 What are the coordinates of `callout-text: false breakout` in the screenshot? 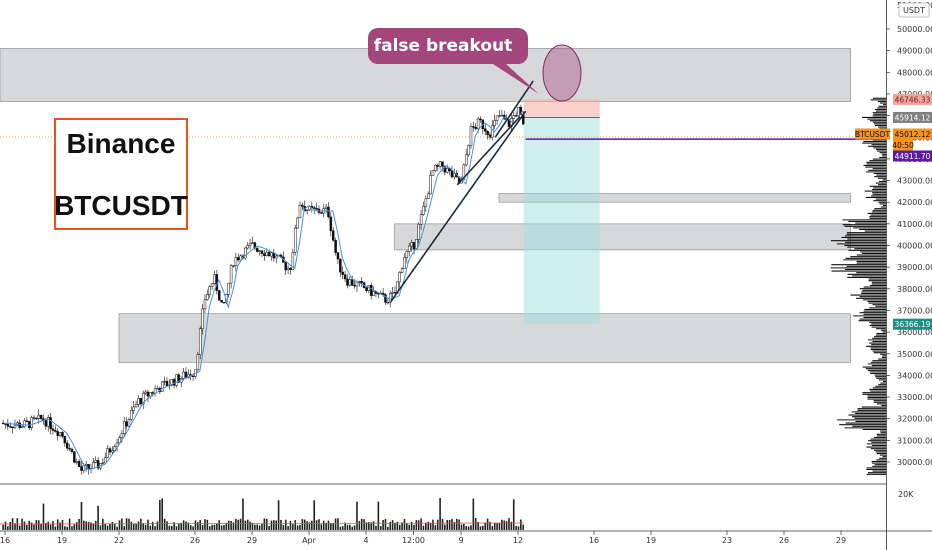 It's located at (443, 46).